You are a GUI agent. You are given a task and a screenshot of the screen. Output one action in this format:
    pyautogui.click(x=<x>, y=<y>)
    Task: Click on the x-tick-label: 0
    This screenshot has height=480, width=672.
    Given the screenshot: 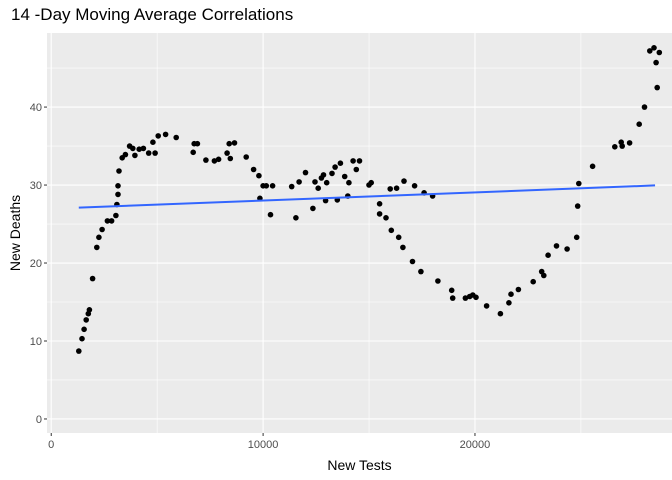 What is the action you would take?
    pyautogui.click(x=51, y=445)
    